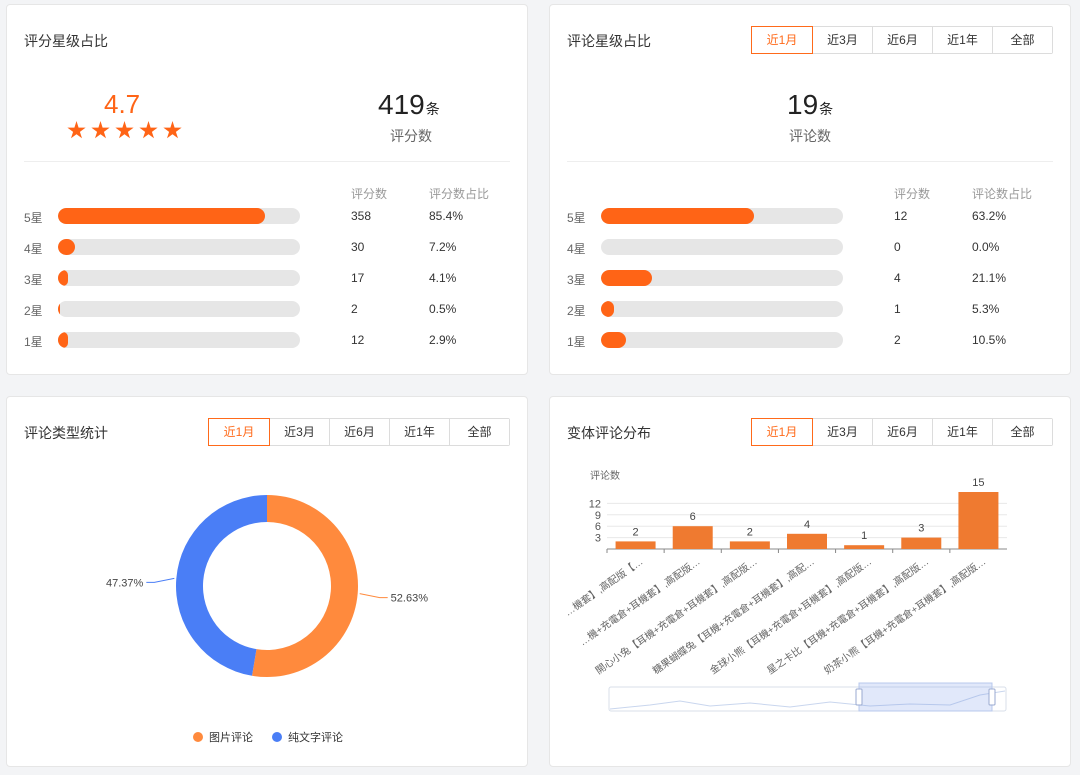 This screenshot has height=775, width=1080. What do you see at coordinates (66, 41) in the screenshot?
I see `card-title: 评分星级占比` at bounding box center [66, 41].